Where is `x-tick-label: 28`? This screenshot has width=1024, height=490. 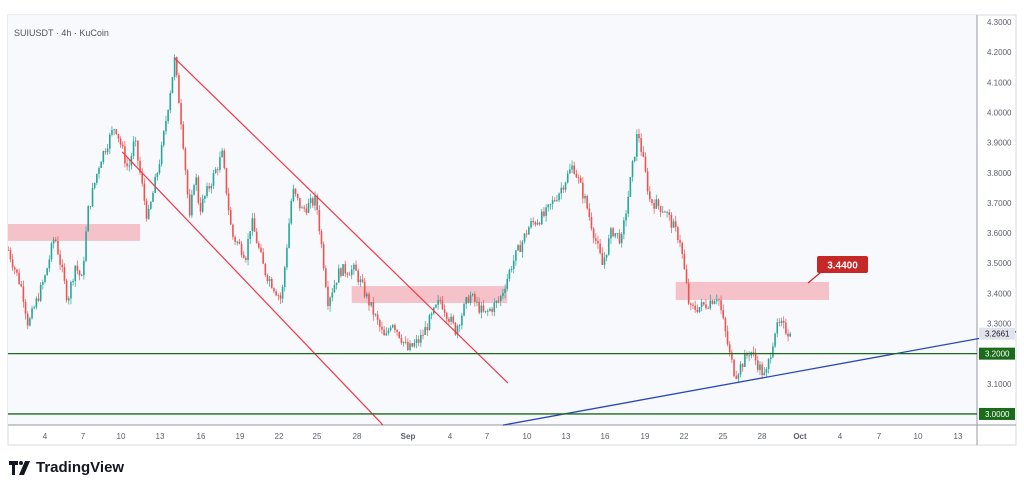 x-tick-label: 28 is located at coordinates (762, 436).